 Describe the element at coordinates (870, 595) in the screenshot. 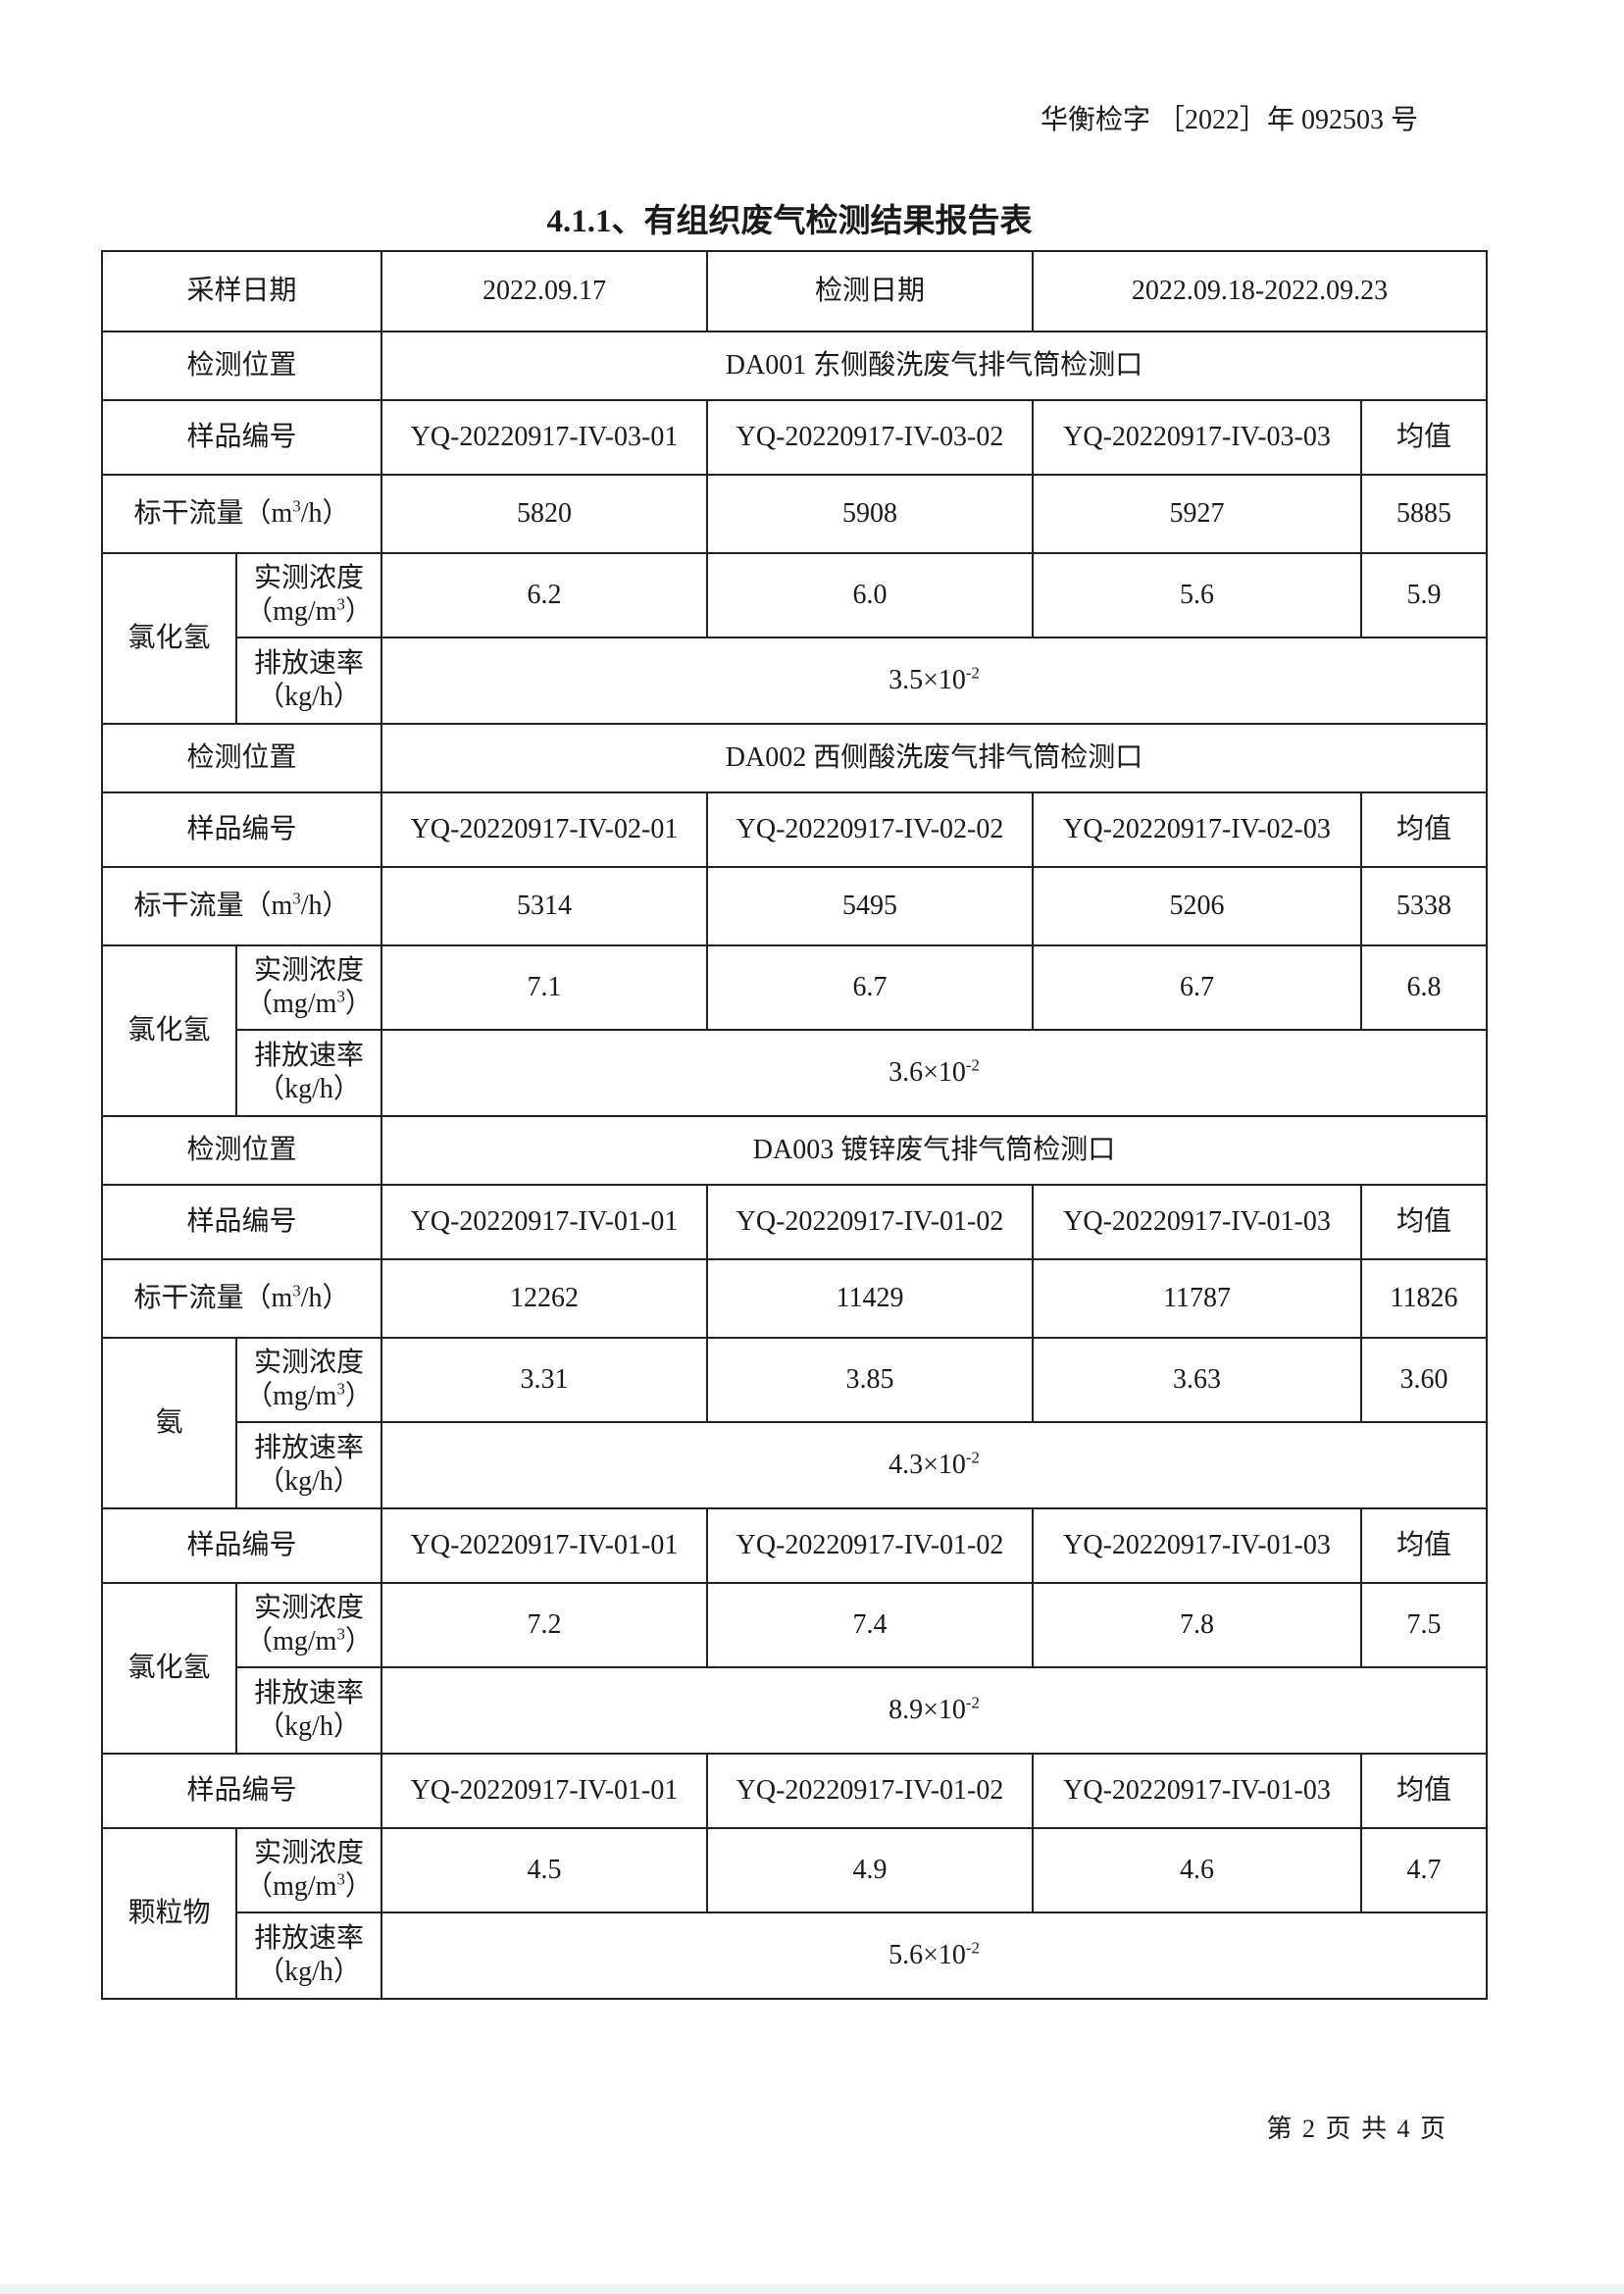

I see `concentration-value: 6.0` at that location.